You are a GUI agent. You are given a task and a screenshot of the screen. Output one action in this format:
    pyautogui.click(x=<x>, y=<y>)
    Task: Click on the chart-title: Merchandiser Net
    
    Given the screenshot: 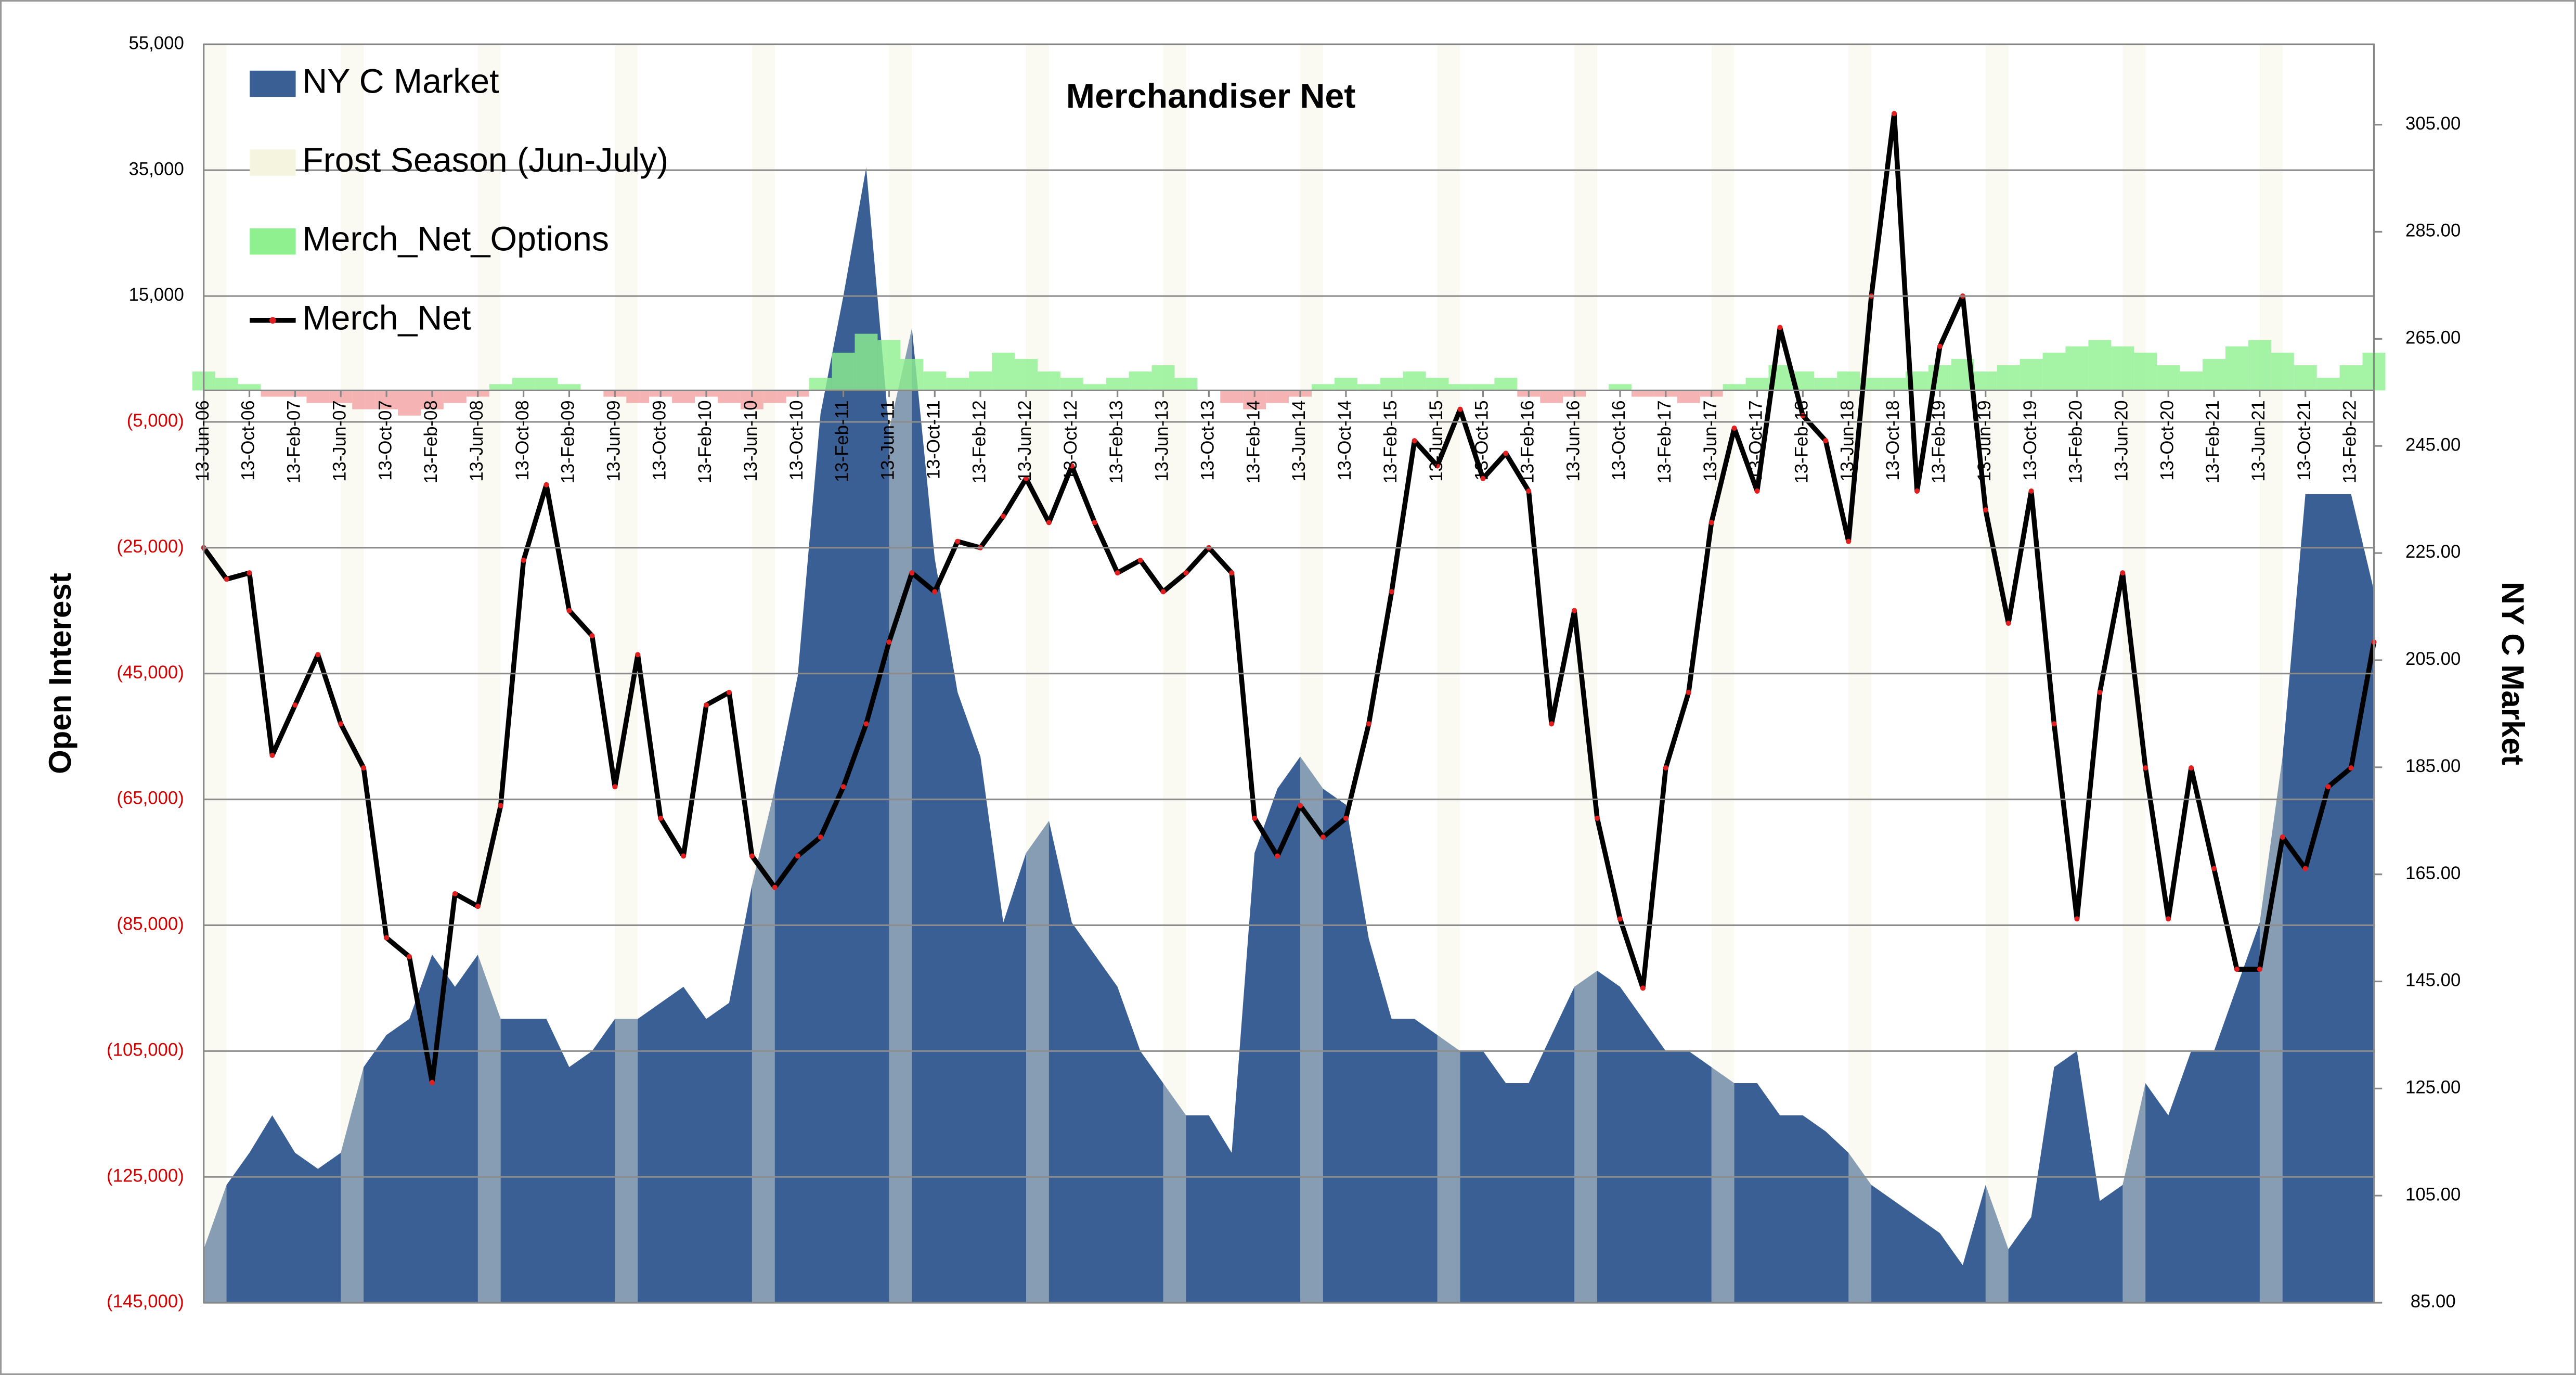 What is the action you would take?
    pyautogui.click(x=1211, y=96)
    